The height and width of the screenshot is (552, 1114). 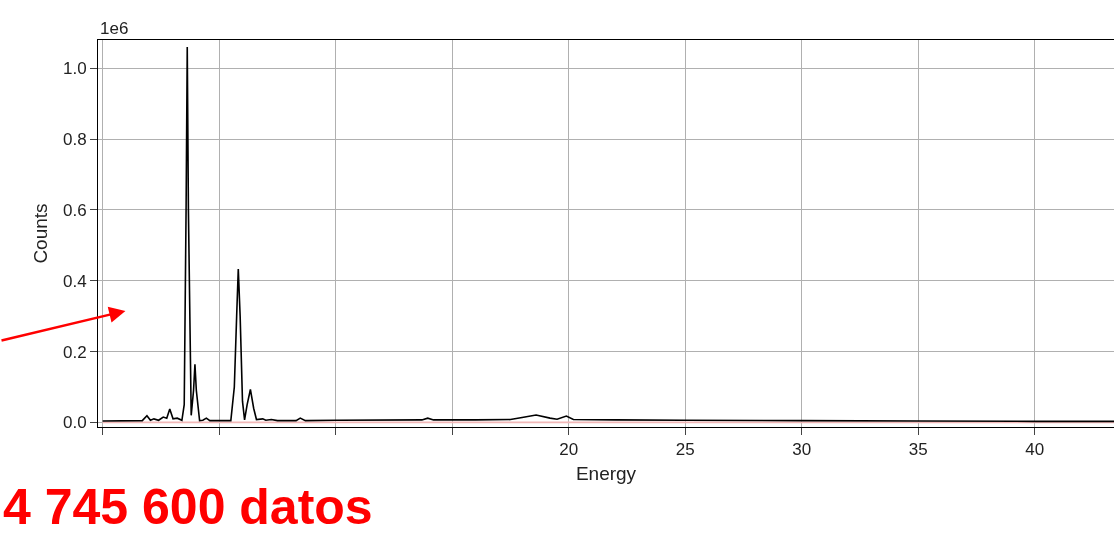 I want to click on y-tick-label: 0.2, so click(x=74, y=352).